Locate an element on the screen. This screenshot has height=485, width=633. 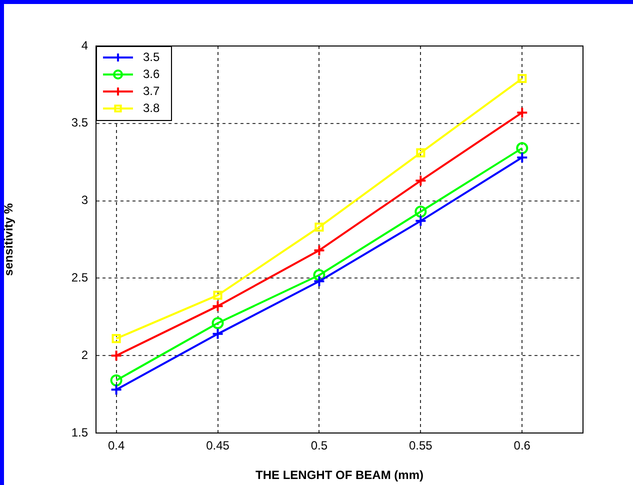
y-axis-title: sensitivity % is located at coordinates (9, 239).